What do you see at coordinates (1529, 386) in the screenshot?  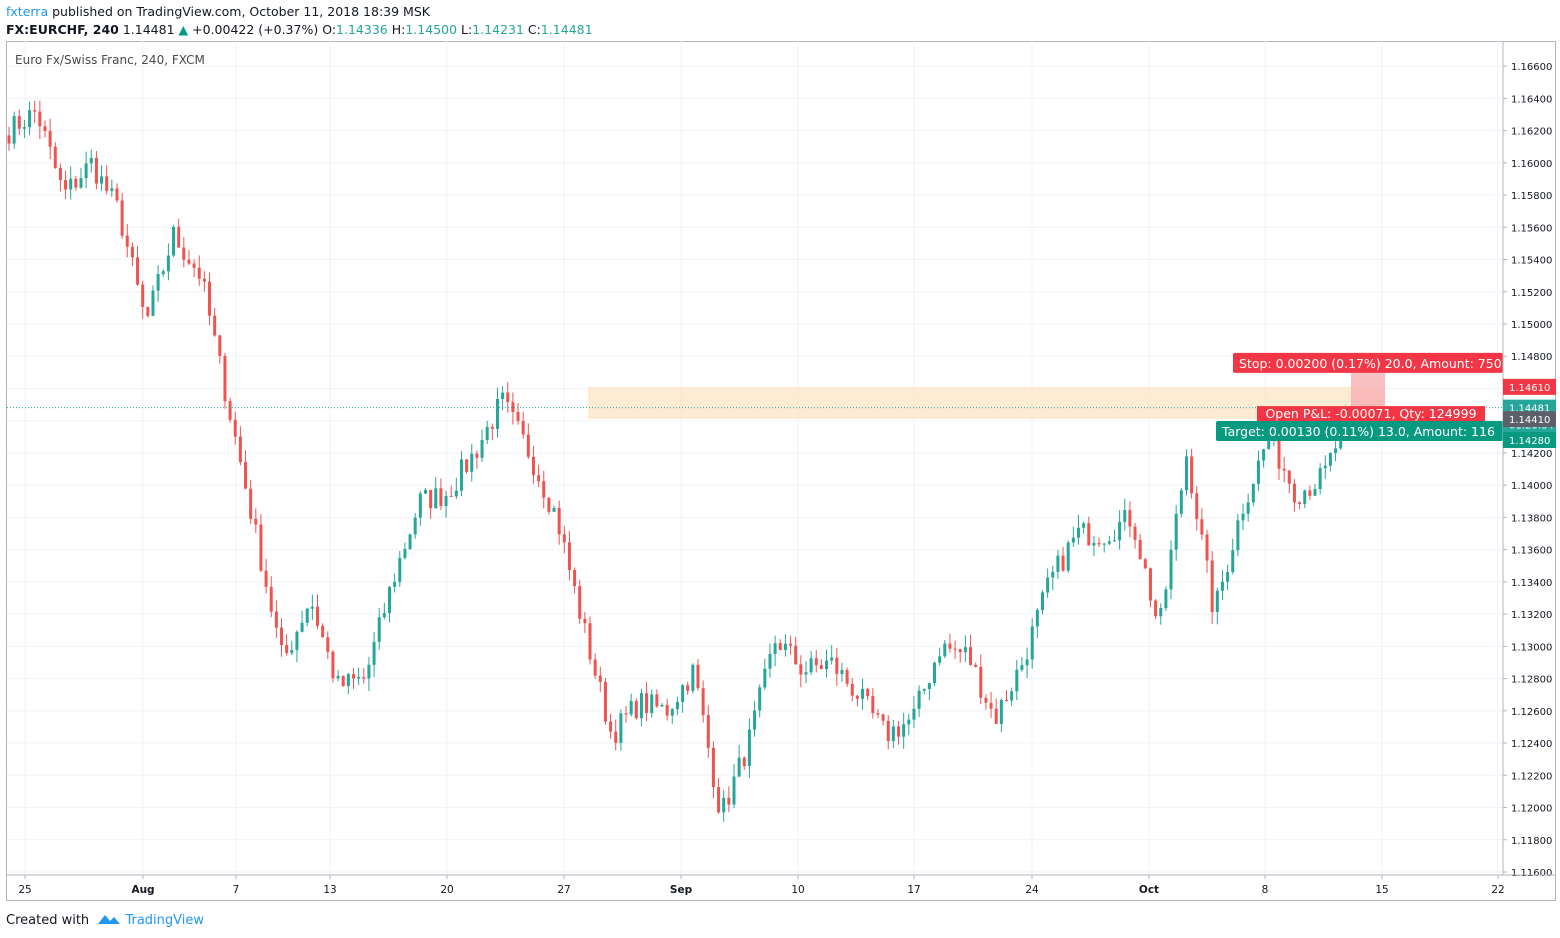 I see `stop-price-tag-box` at bounding box center [1529, 386].